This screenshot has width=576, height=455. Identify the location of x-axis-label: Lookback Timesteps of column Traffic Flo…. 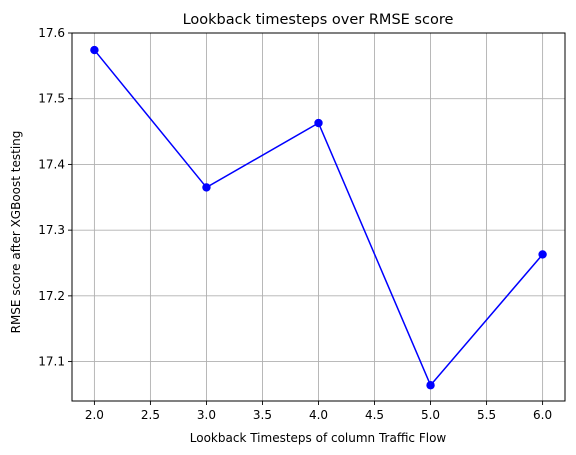
(318, 438).